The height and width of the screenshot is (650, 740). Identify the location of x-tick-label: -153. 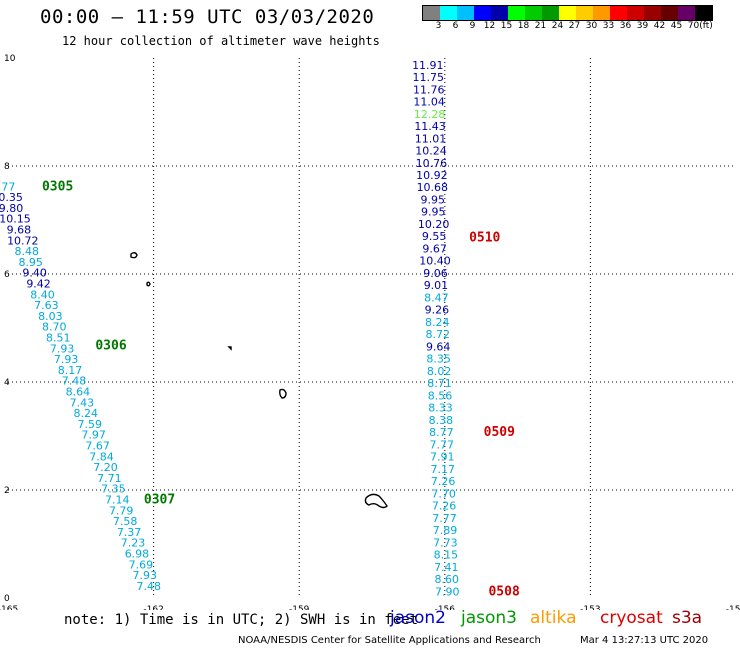
(590, 607).